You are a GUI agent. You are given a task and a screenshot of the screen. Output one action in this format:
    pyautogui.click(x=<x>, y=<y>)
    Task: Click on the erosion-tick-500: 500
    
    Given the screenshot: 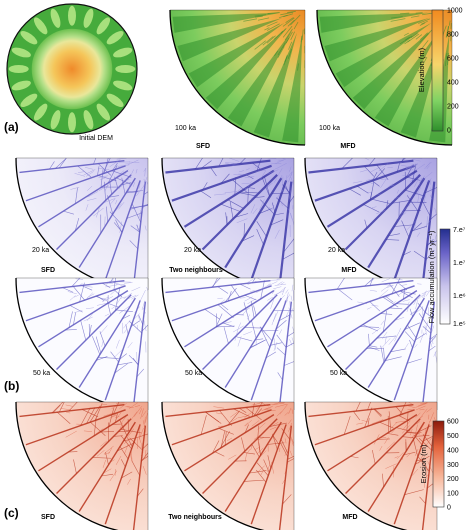 What is the action you would take?
    pyautogui.click(x=453, y=436)
    